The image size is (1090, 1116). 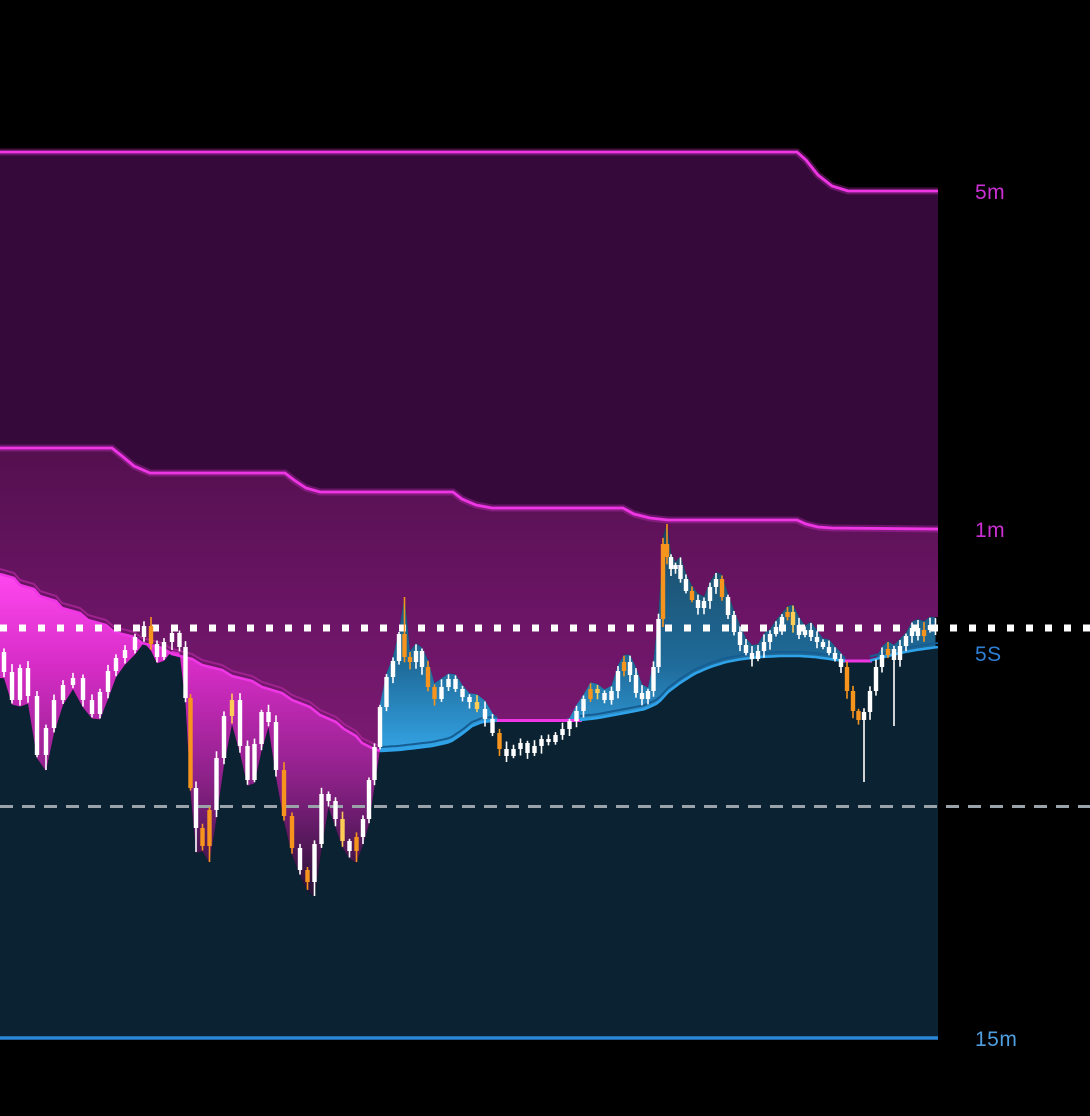 I want to click on ribbon-1m-line, so click(x=469, y=488).